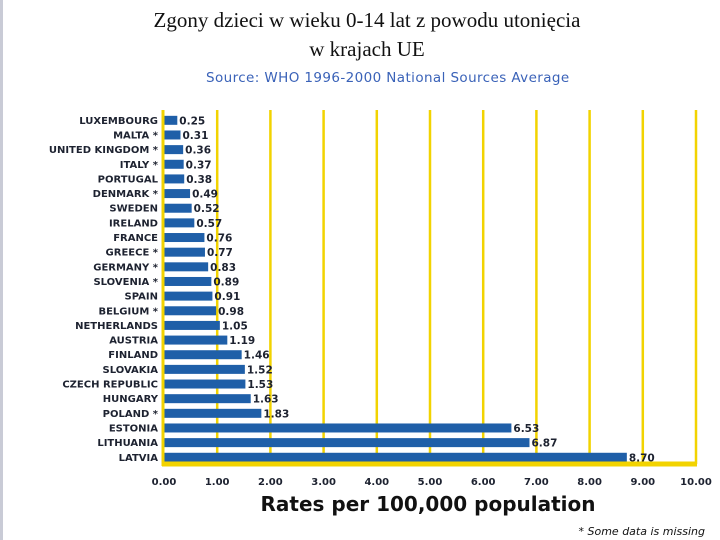  I want to click on category-label: CZECH REPUBLIC, so click(110, 385).